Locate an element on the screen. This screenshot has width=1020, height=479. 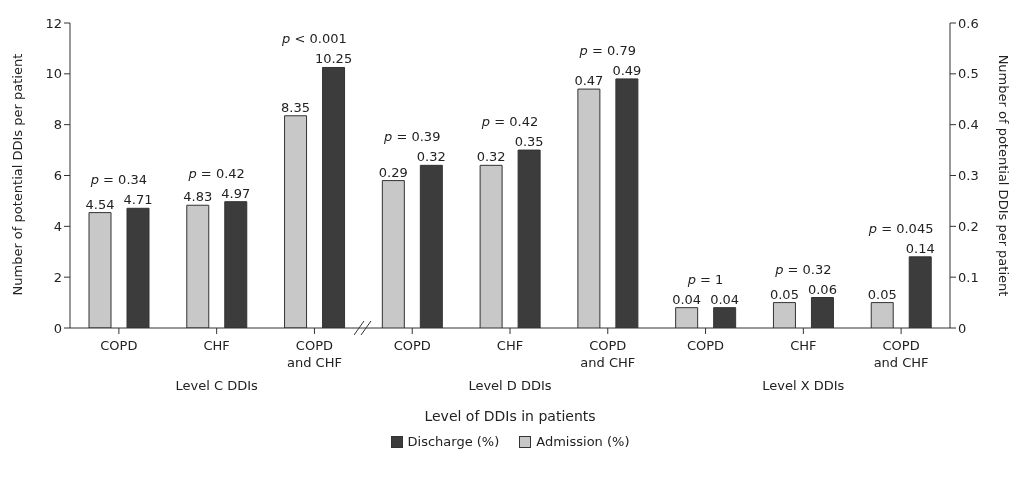
annotation: p < 0.001 is located at coordinates (314, 39).